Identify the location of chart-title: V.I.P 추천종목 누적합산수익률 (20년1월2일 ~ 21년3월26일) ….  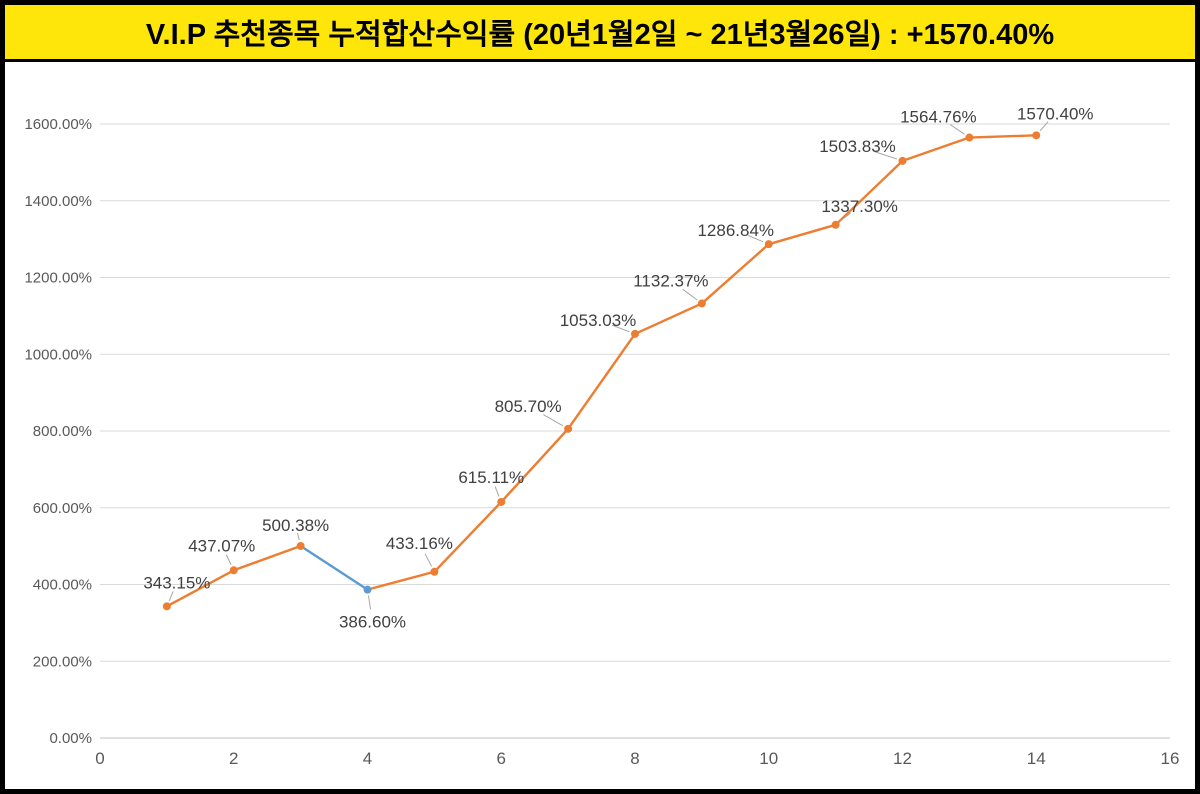
(600, 35).